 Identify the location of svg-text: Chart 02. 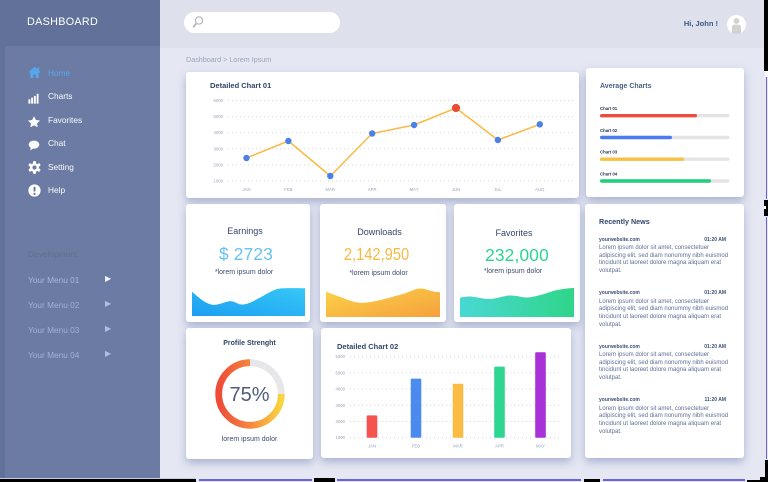
(609, 130).